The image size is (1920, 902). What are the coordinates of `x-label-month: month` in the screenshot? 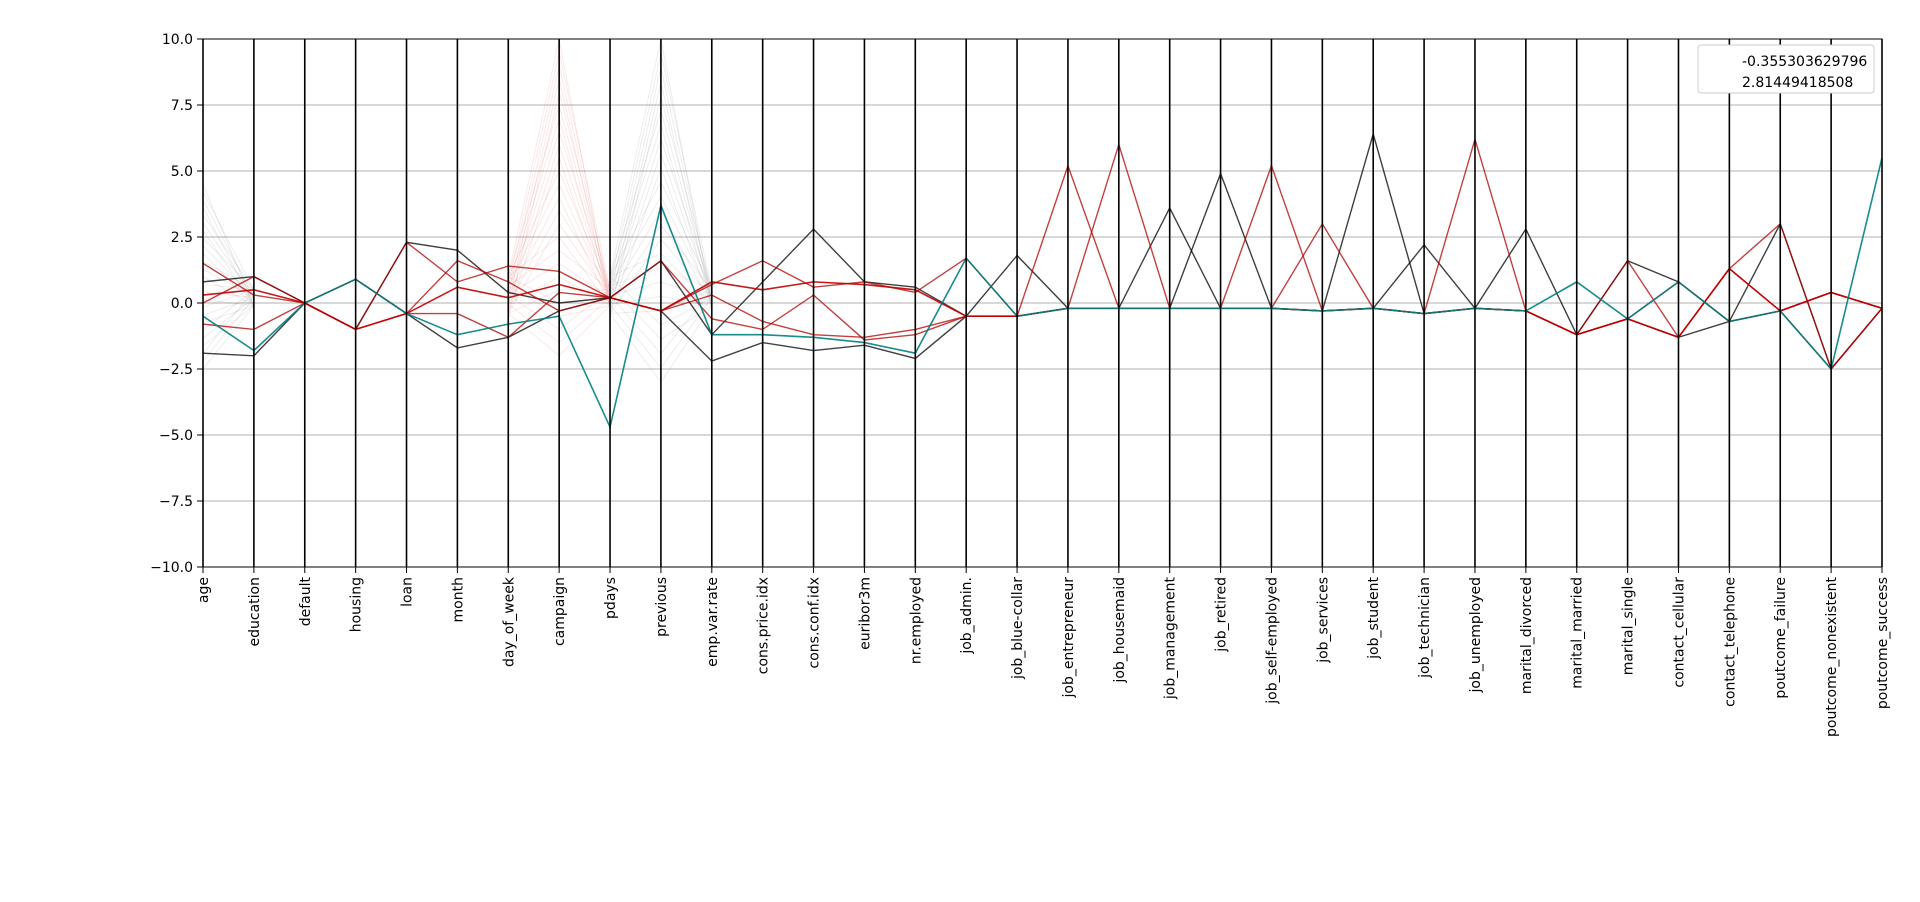 It's located at (458, 599).